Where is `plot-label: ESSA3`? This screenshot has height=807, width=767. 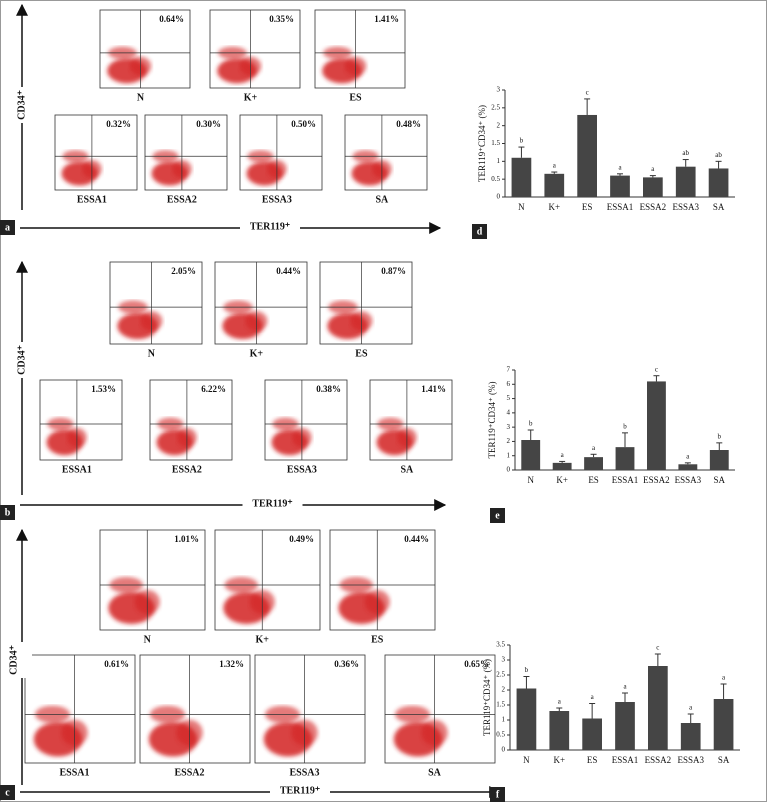 plot-label: ESSA3 is located at coordinates (304, 772).